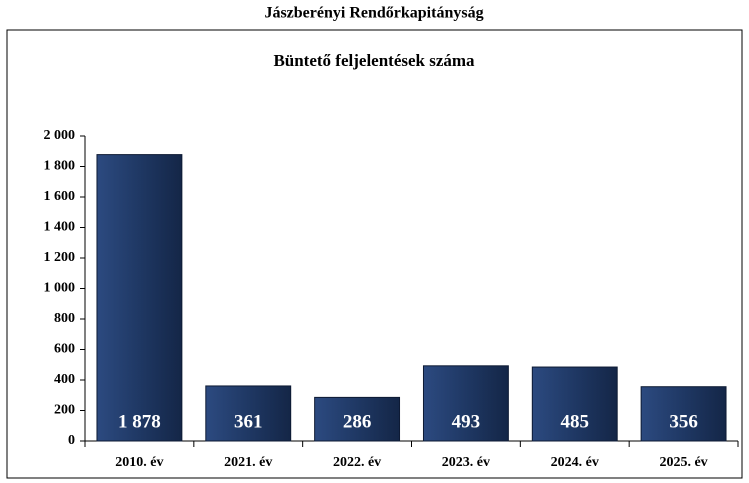 Image resolution: width=749 pixels, height=483 pixels. I want to click on x-tick-label: 2022. év, so click(357, 462).